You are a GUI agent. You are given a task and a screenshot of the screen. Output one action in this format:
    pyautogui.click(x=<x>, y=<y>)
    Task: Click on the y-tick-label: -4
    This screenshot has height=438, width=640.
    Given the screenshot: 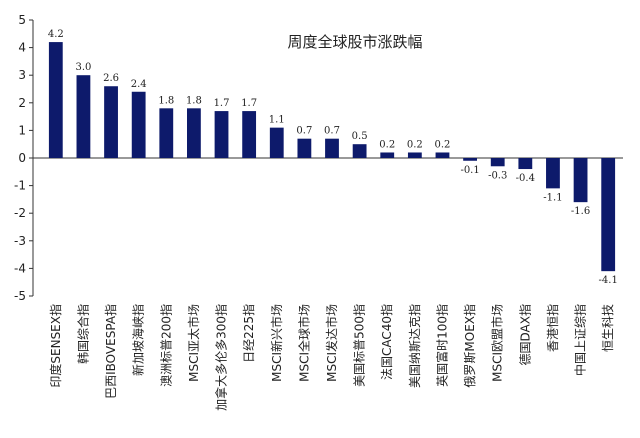 What is the action you would take?
    pyautogui.click(x=20, y=268)
    